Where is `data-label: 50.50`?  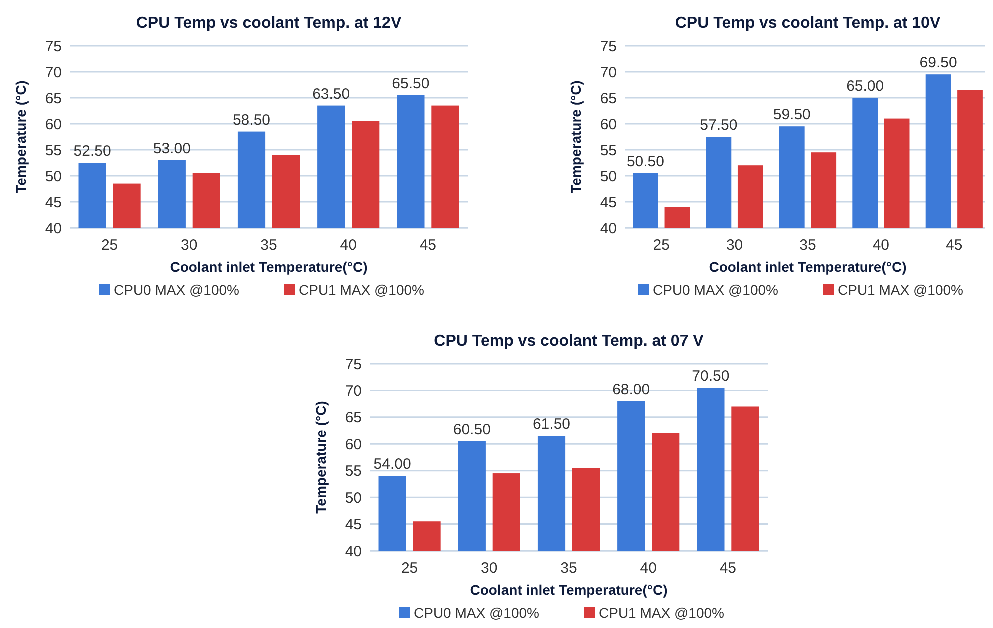
data-label: 50.50 is located at coordinates (645, 161).